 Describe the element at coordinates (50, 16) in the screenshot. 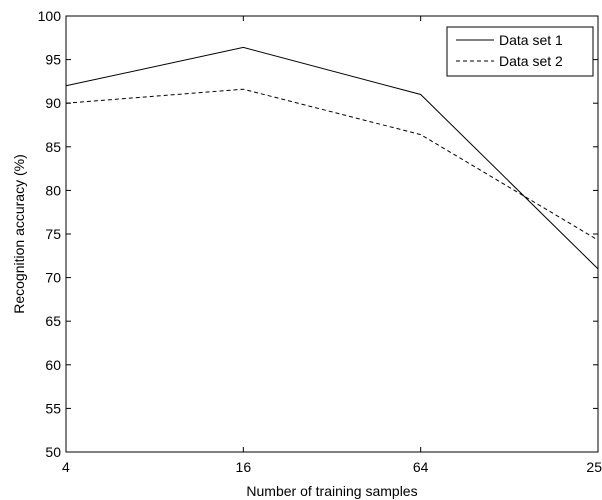

I see `y-tick-label: 100` at that location.